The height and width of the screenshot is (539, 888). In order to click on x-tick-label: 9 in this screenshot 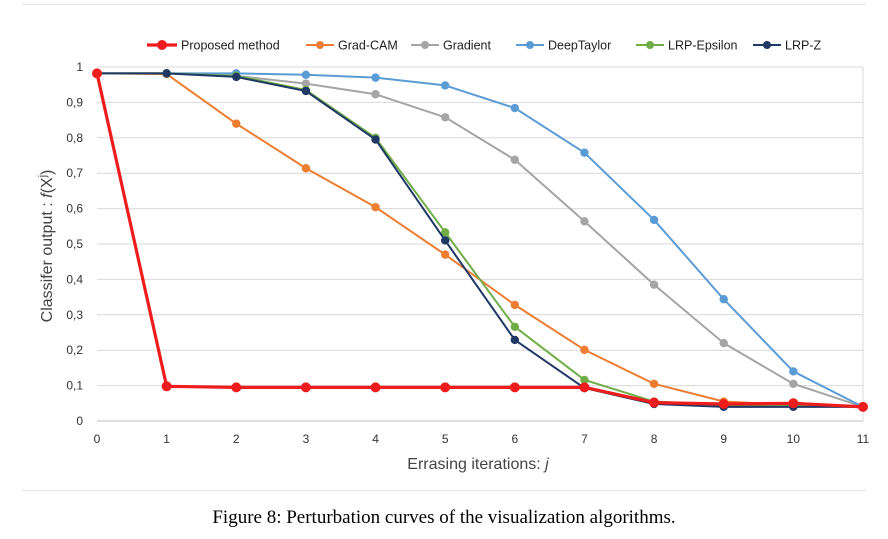, I will do `click(723, 439)`.